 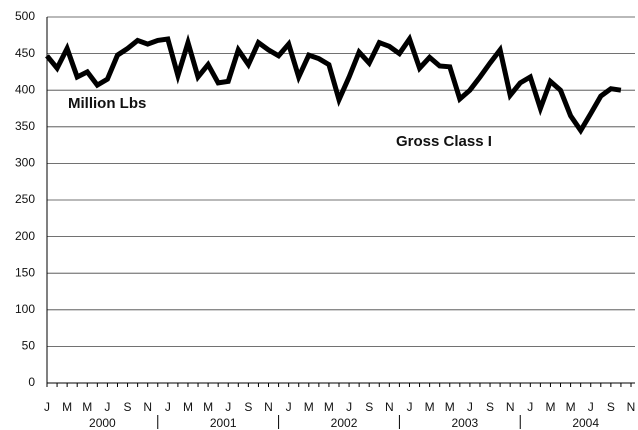 I want to click on year-label: 2001, so click(x=223, y=423).